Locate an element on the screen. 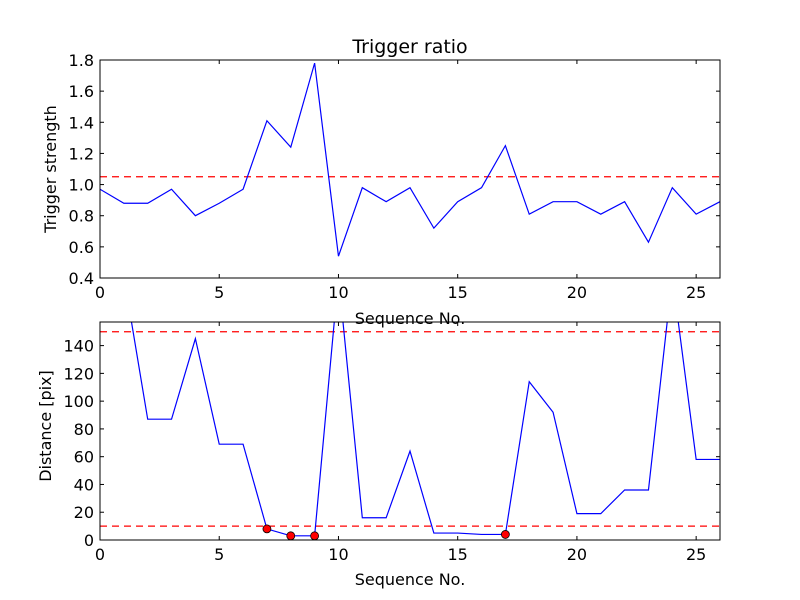 Image resolution: width=800 pixels, height=600 pixels. y-tick-label: 120 is located at coordinates (78, 373).